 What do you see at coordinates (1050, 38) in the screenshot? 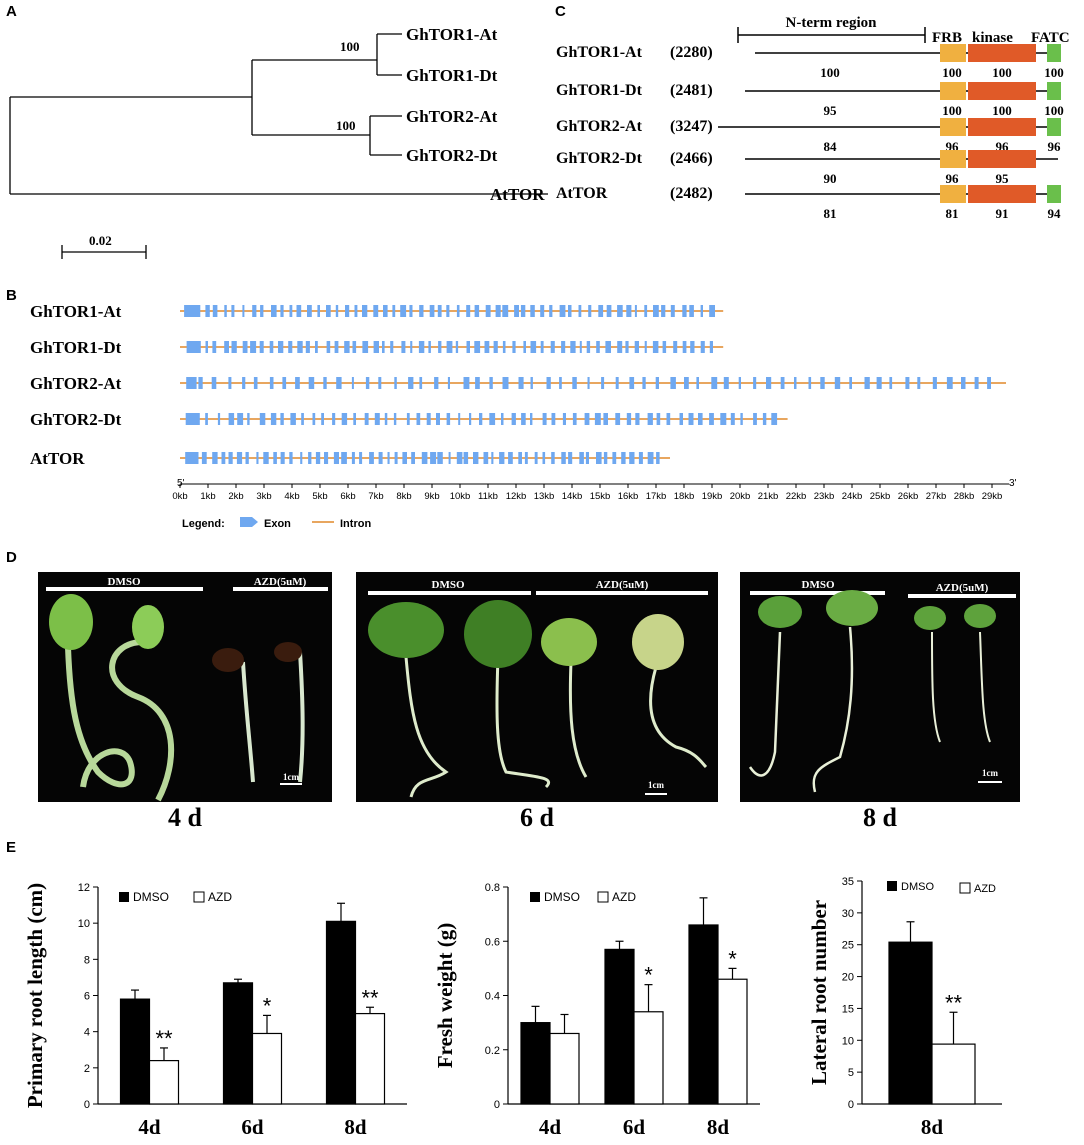
I see `domain-header-fatc: FATC` at bounding box center [1050, 38].